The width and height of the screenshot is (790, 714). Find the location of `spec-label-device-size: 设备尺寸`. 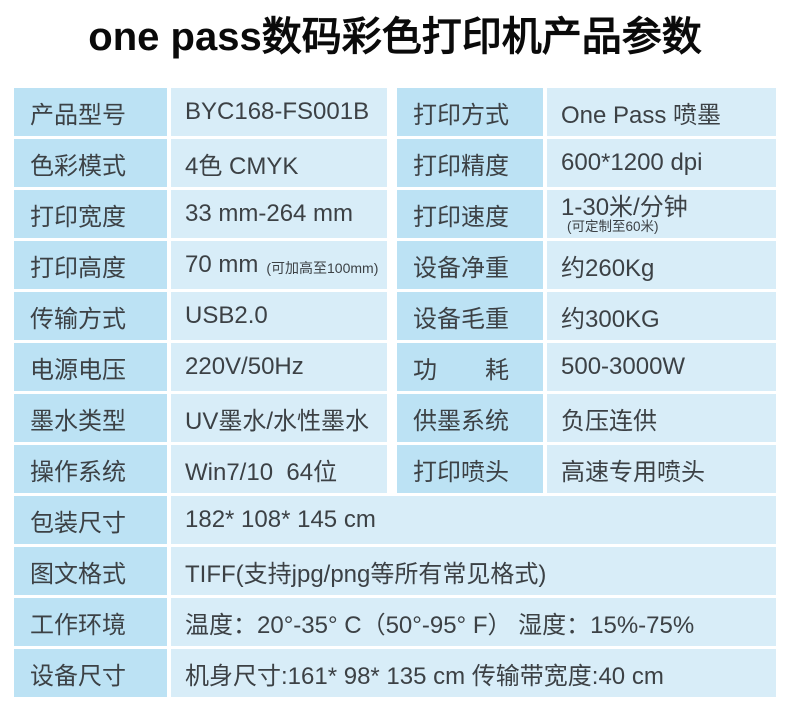

spec-label-device-size: 设备尺寸 is located at coordinates (90, 673).